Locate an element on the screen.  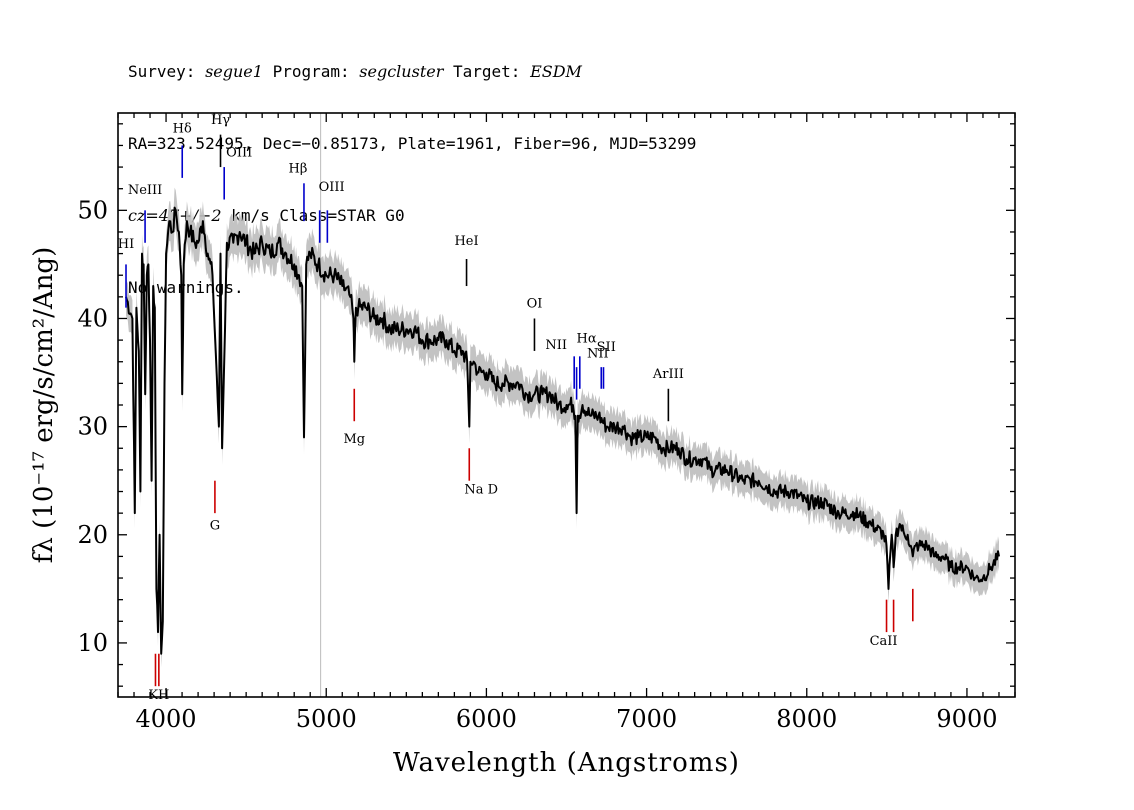
program-label: Program: is located at coordinates (311, 71).